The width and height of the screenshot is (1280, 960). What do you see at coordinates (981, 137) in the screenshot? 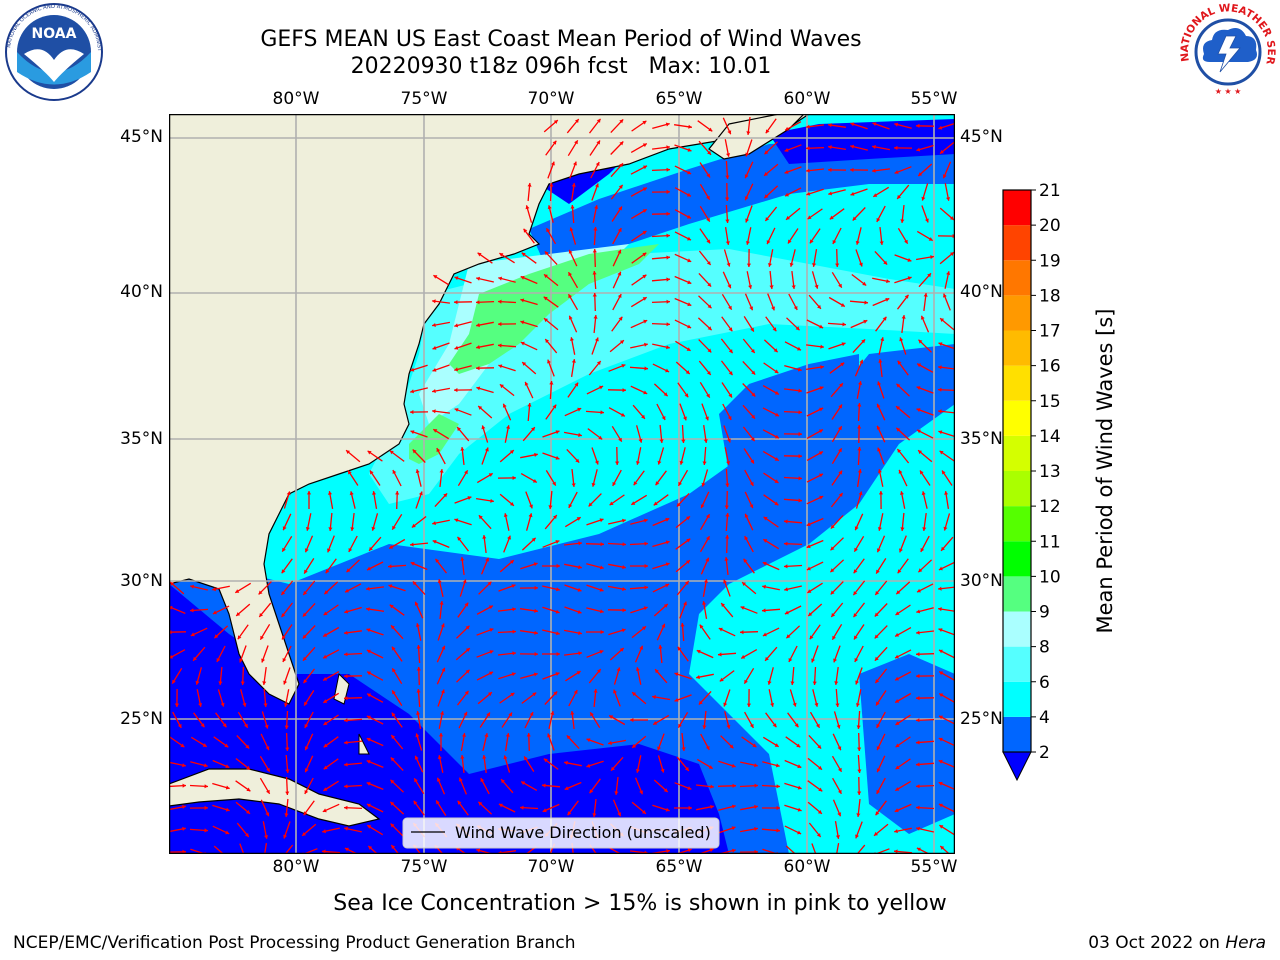
I see `lat-label-right: 45°N` at bounding box center [981, 137].